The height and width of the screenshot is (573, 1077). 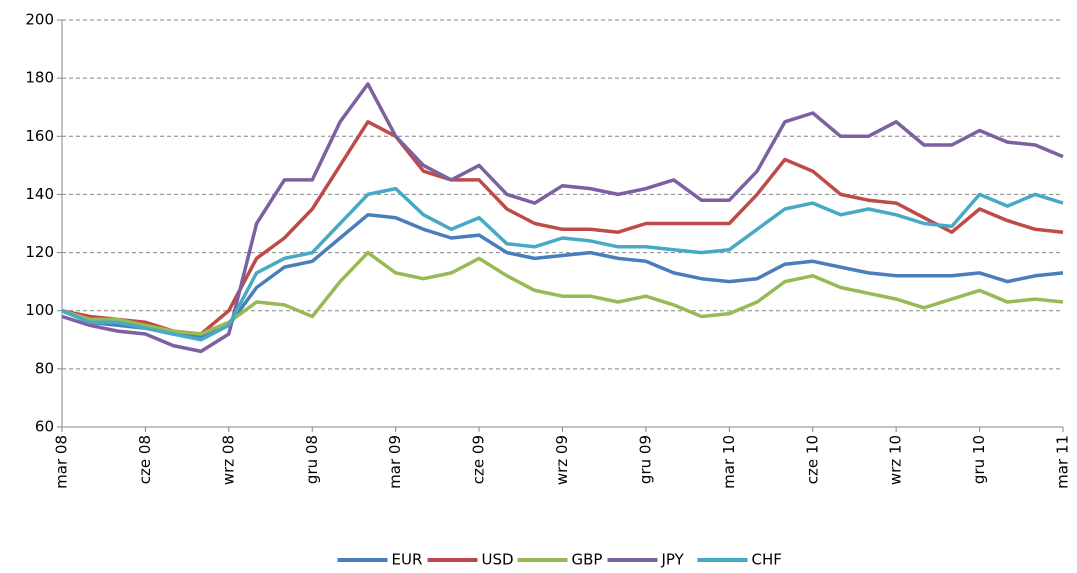 I want to click on y-tick-label: 160, so click(x=39, y=136).